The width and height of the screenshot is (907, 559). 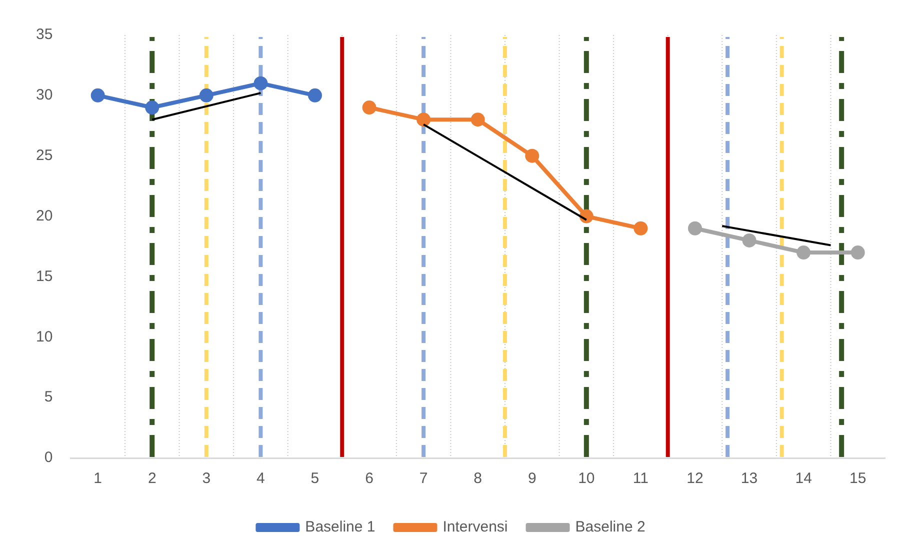 What do you see at coordinates (340, 527) in the screenshot?
I see `legend-label: Baseline 1` at bounding box center [340, 527].